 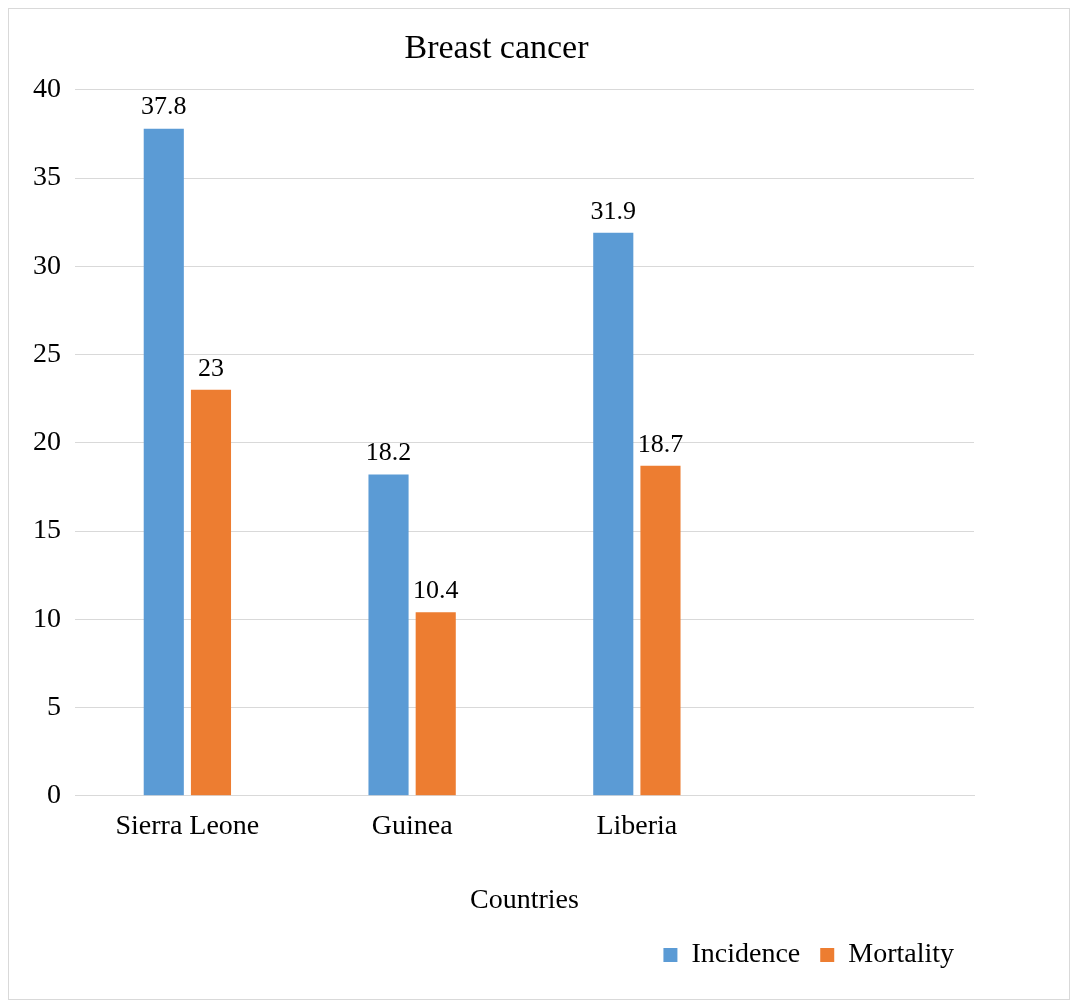 I want to click on legend-label: Incidence, so click(x=746, y=953).